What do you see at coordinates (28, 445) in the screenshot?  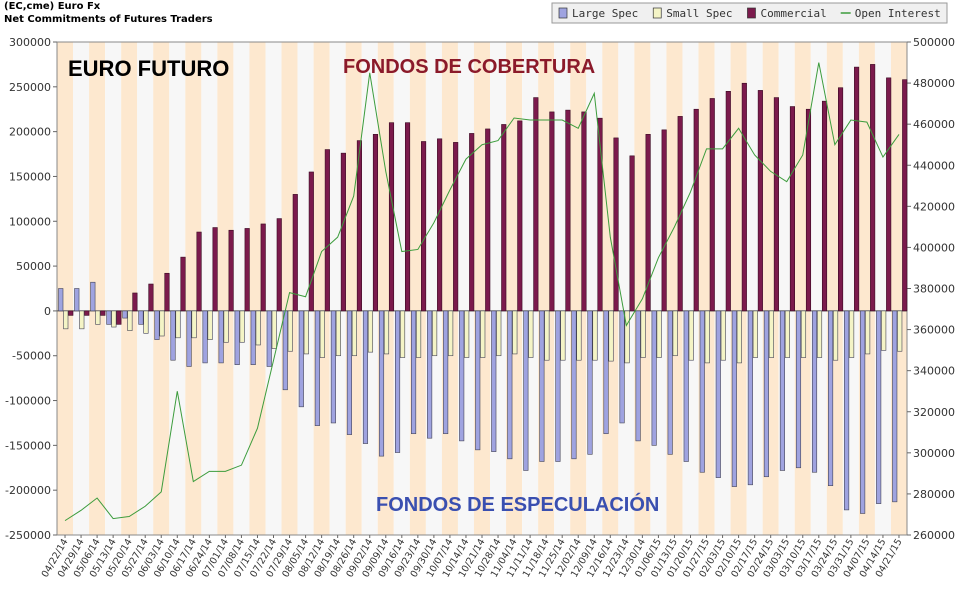 I see `y-tick-label: -150000` at bounding box center [28, 445].